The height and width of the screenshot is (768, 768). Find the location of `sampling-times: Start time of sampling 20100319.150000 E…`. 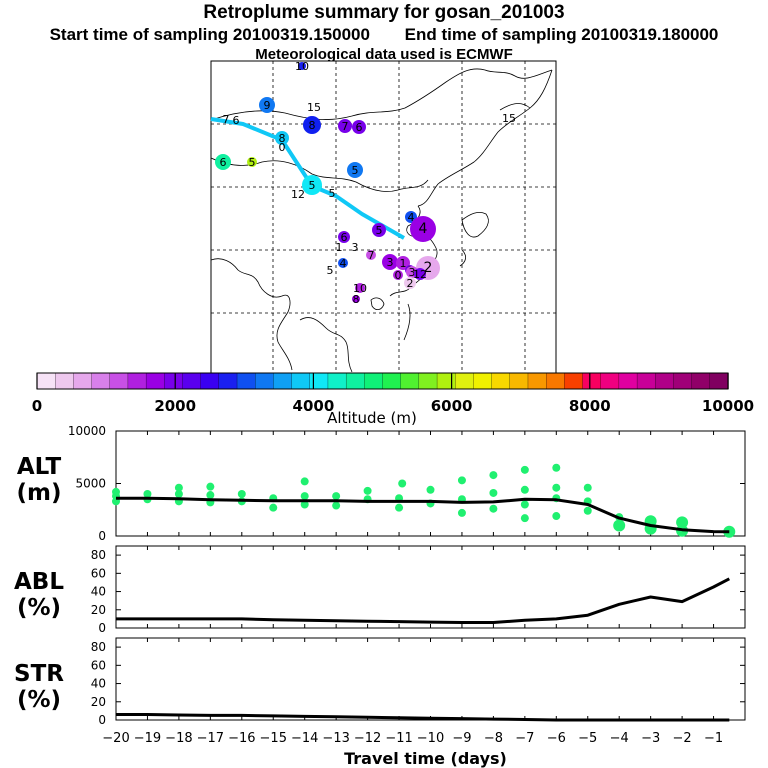

sampling-times: Start time of sampling 20100319.150000 E… is located at coordinates (384, 35).